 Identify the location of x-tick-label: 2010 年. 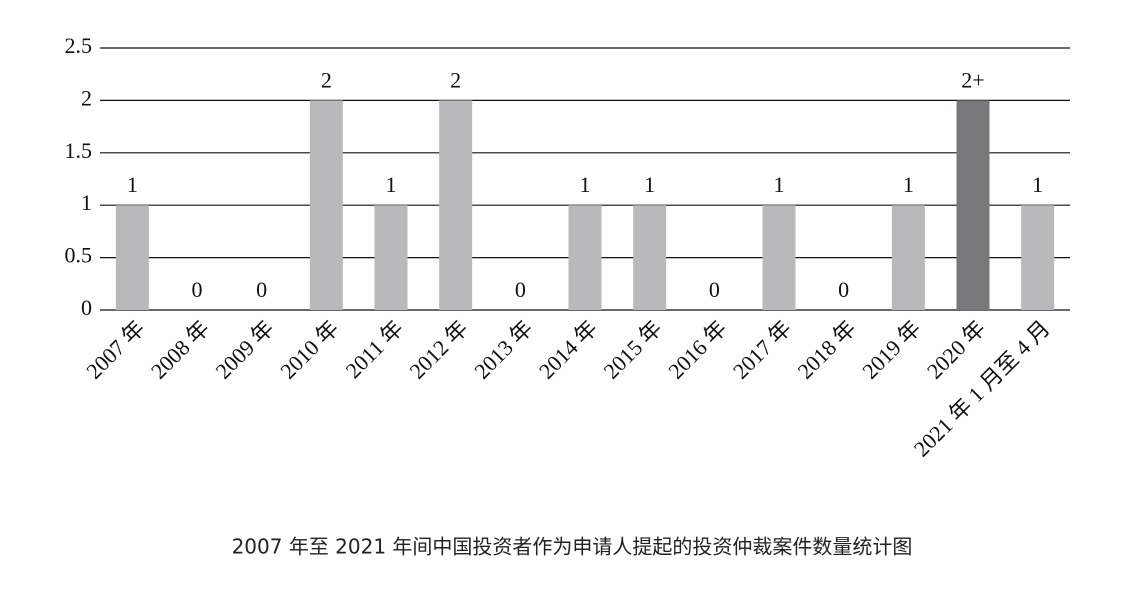
(309, 349).